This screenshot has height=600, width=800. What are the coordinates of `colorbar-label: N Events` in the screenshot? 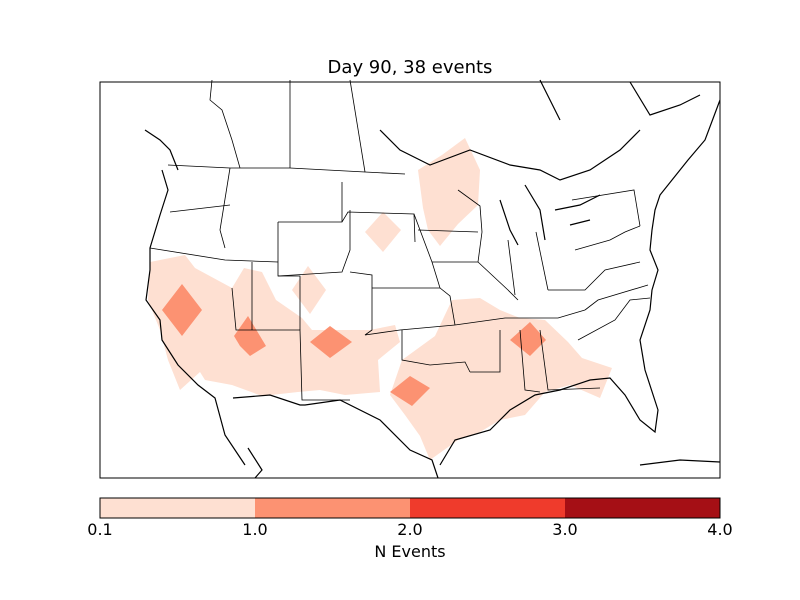 It's located at (410, 551).